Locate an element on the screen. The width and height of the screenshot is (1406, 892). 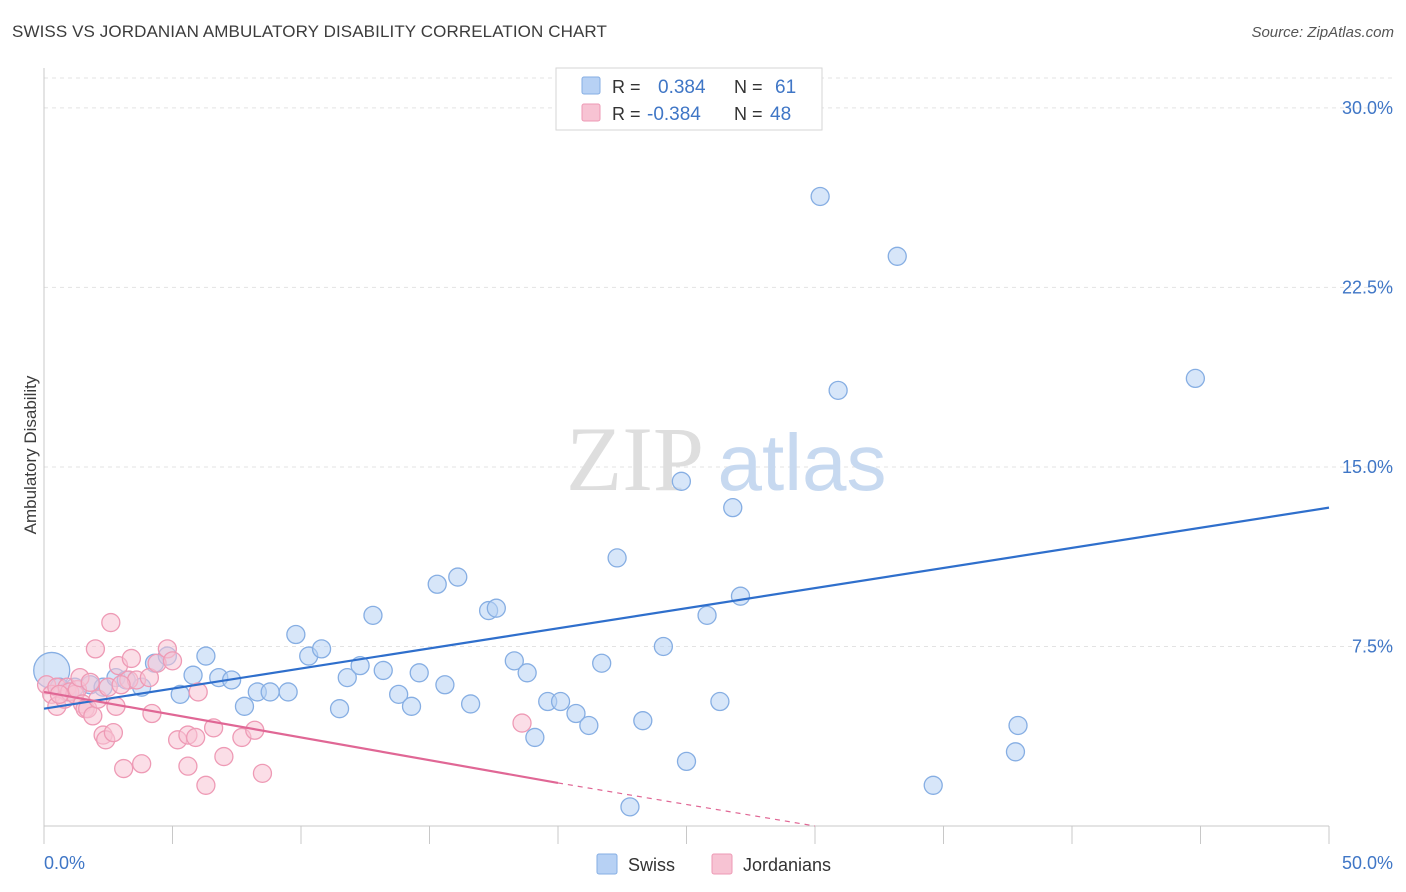
bottom-legend-label-swiss: Swiss is located at coordinates (651, 865).